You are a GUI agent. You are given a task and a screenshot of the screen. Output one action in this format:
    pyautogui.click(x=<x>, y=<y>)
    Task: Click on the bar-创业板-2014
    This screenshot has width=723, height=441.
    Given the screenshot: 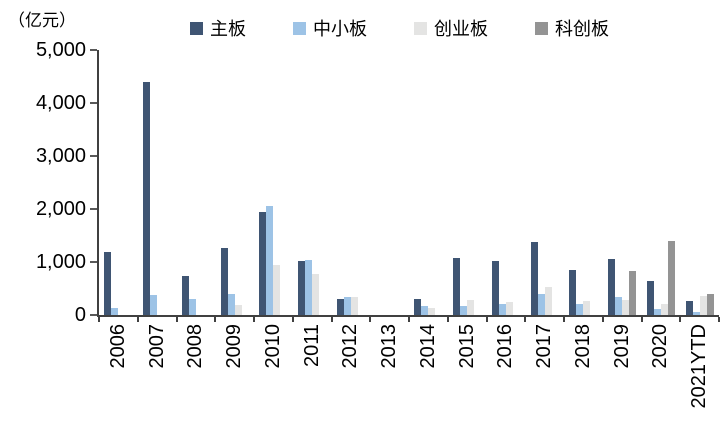 What is the action you would take?
    pyautogui.click(x=432, y=311)
    